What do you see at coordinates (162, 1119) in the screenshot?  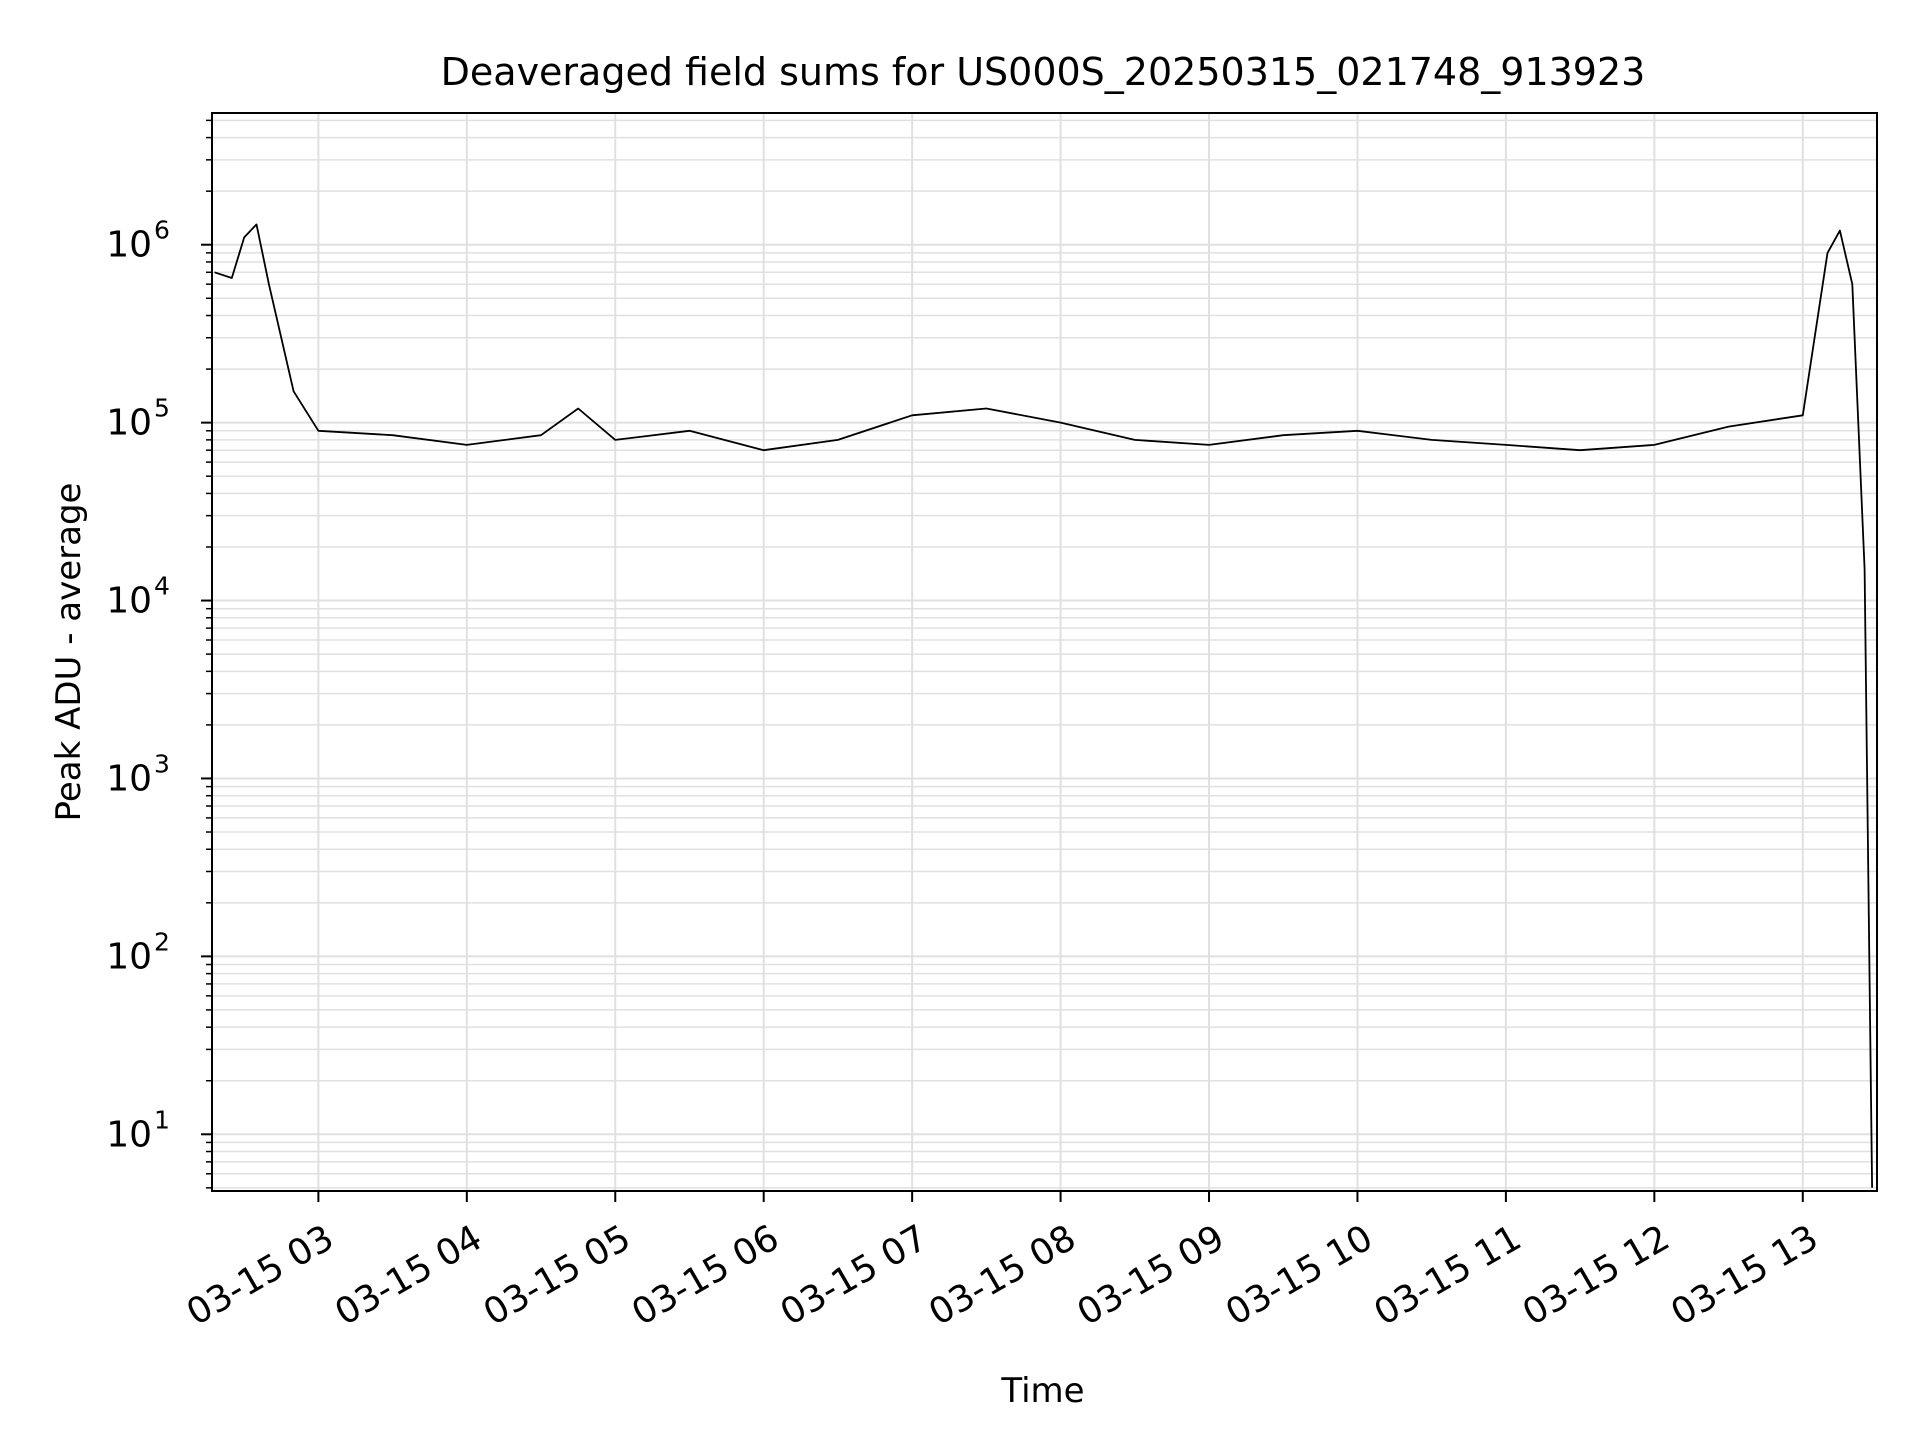 I see `y-tick-exponent: 1` at bounding box center [162, 1119].